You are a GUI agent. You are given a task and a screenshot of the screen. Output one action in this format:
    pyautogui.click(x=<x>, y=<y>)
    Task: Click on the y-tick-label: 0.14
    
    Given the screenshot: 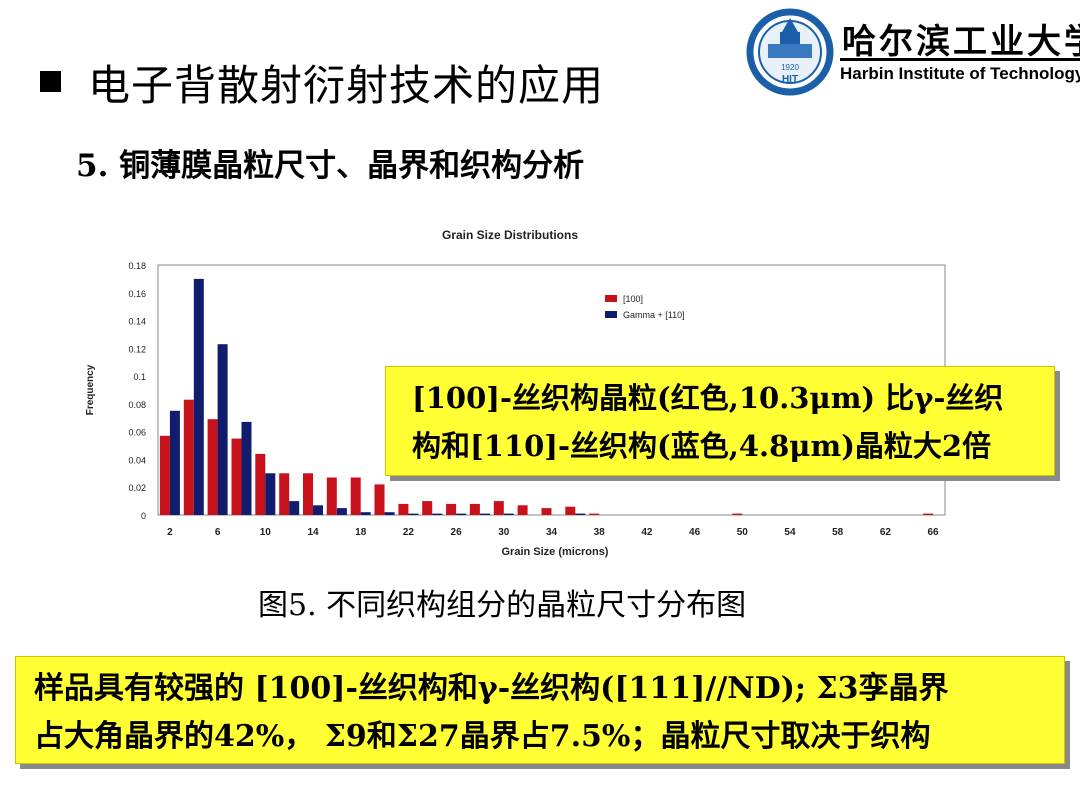 What is the action you would take?
    pyautogui.click(x=137, y=322)
    